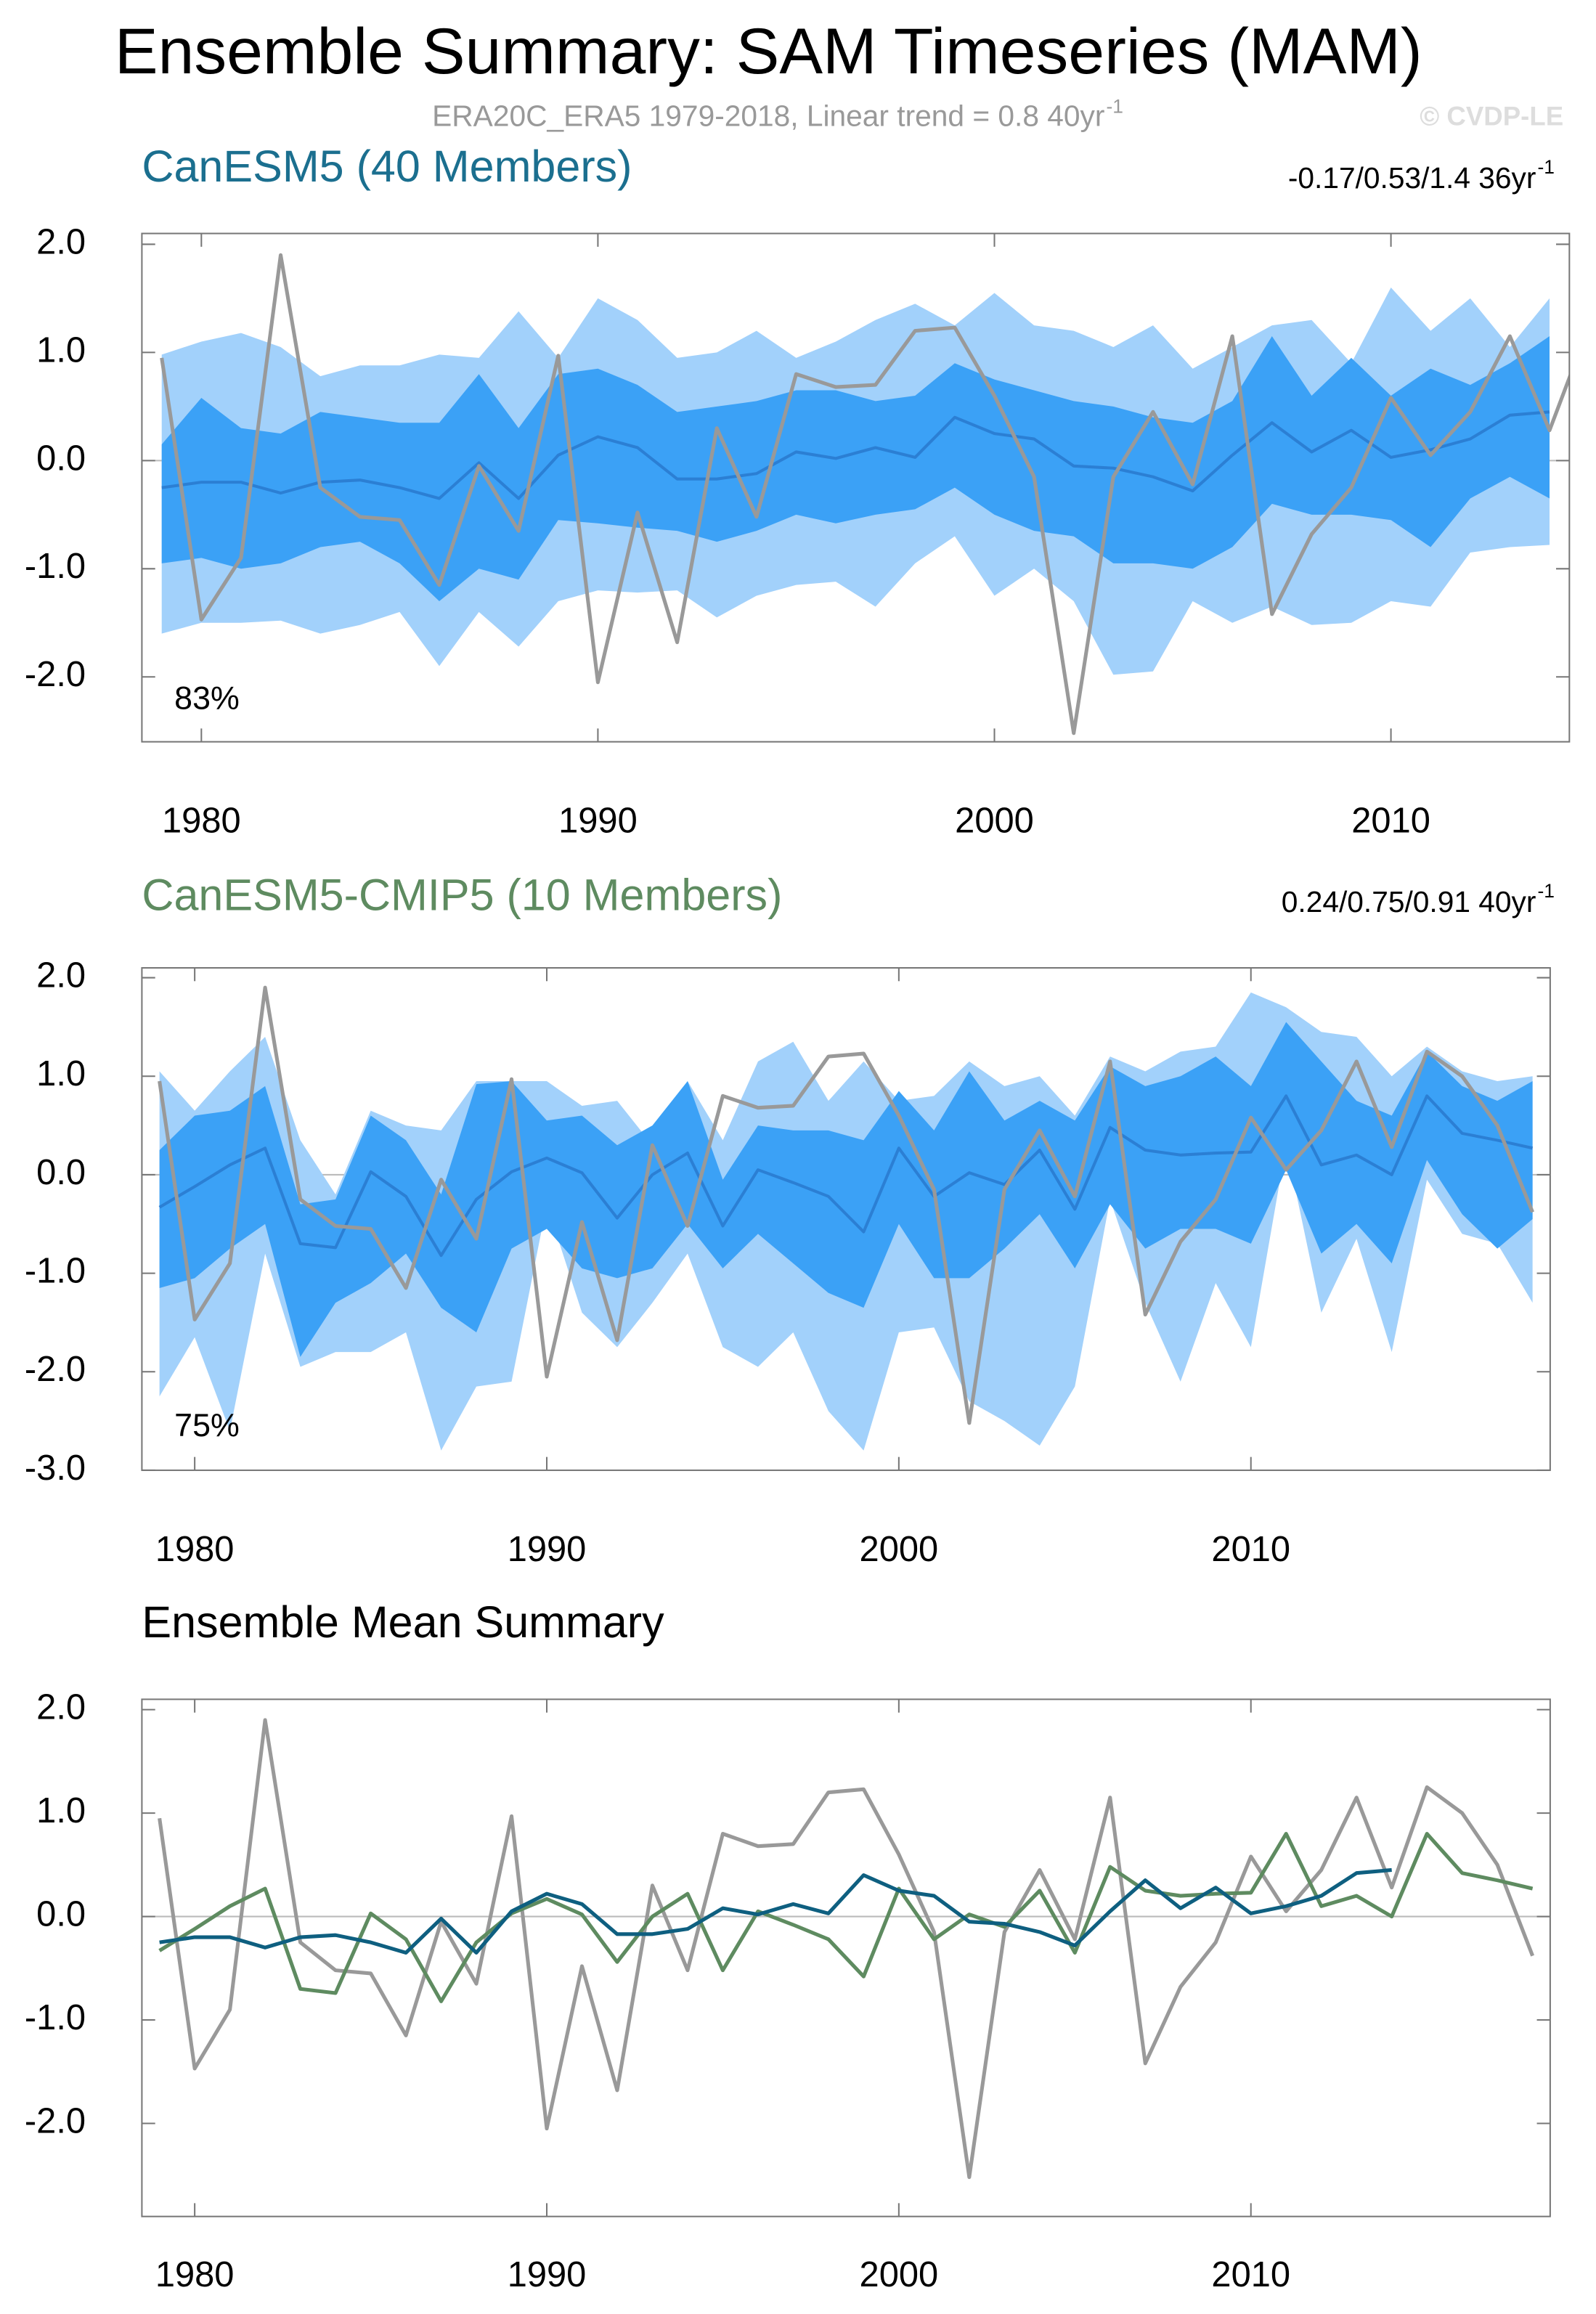  I want to click on annotation: 83%, so click(207, 698).